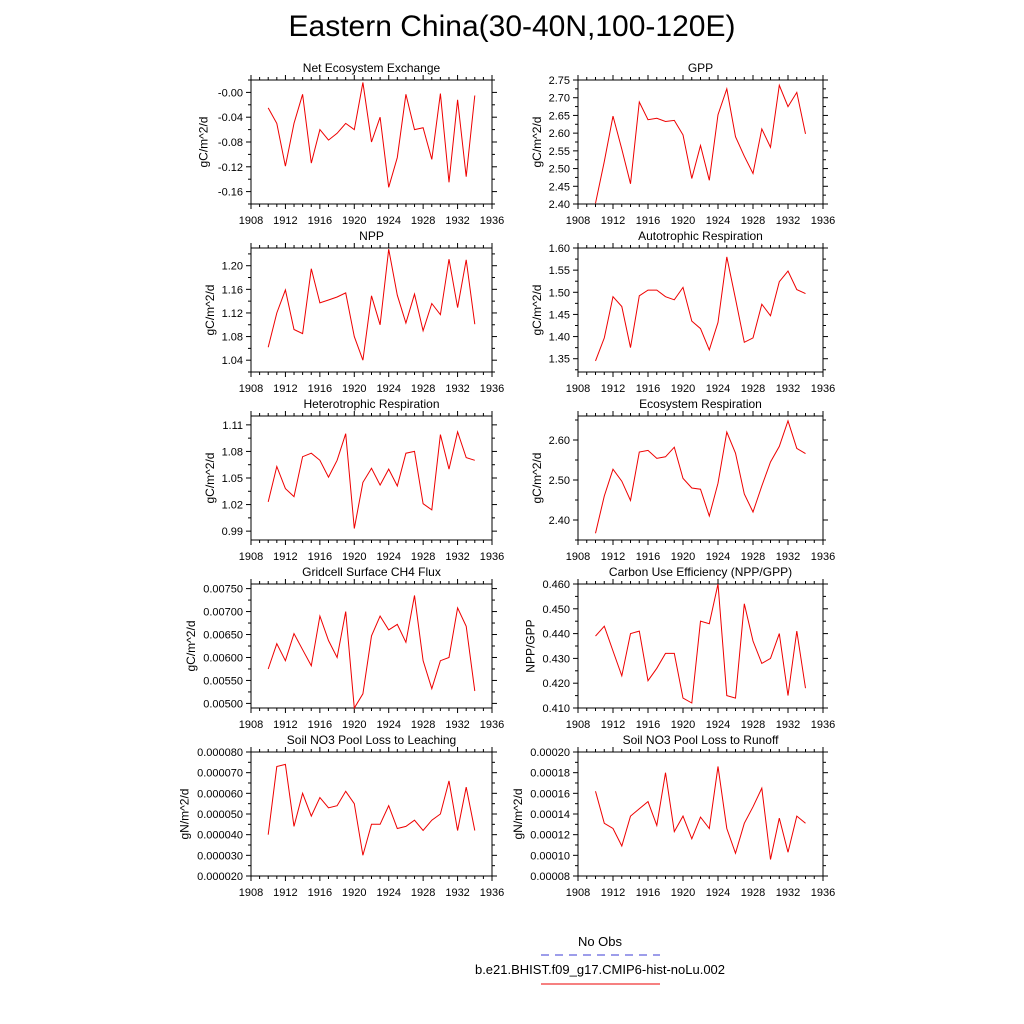 Image resolution: width=1024 pixels, height=1024 pixels. I want to click on y-tick-label: 2.55, so click(559, 152).